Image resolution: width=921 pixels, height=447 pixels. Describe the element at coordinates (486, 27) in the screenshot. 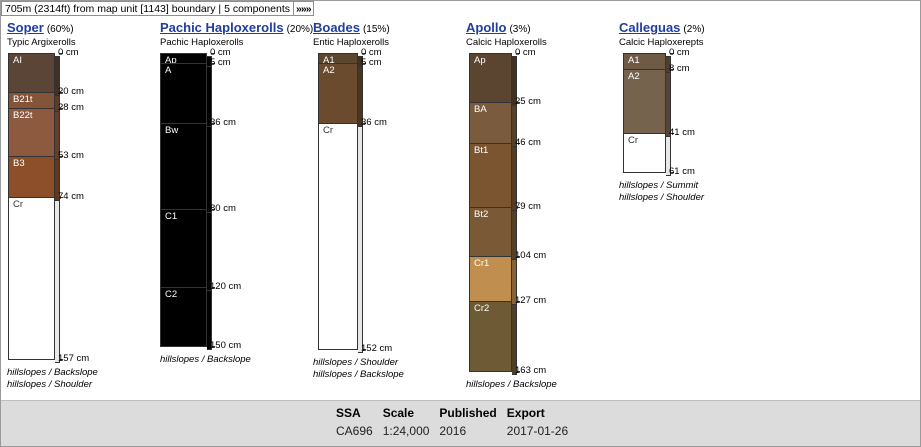

I see `component-name-link: Apollo` at that location.